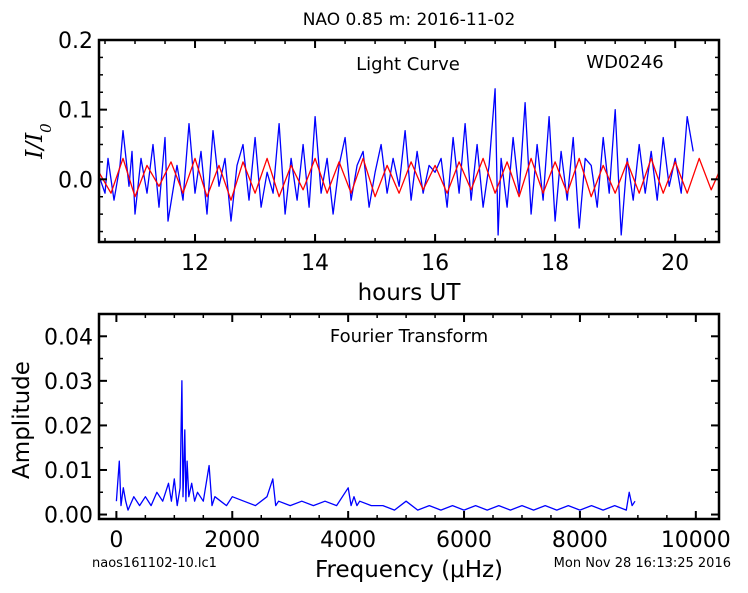 The image size is (748, 593). Describe the element at coordinates (195, 263) in the screenshot. I see `light-curve-xtick-label: 12` at that location.